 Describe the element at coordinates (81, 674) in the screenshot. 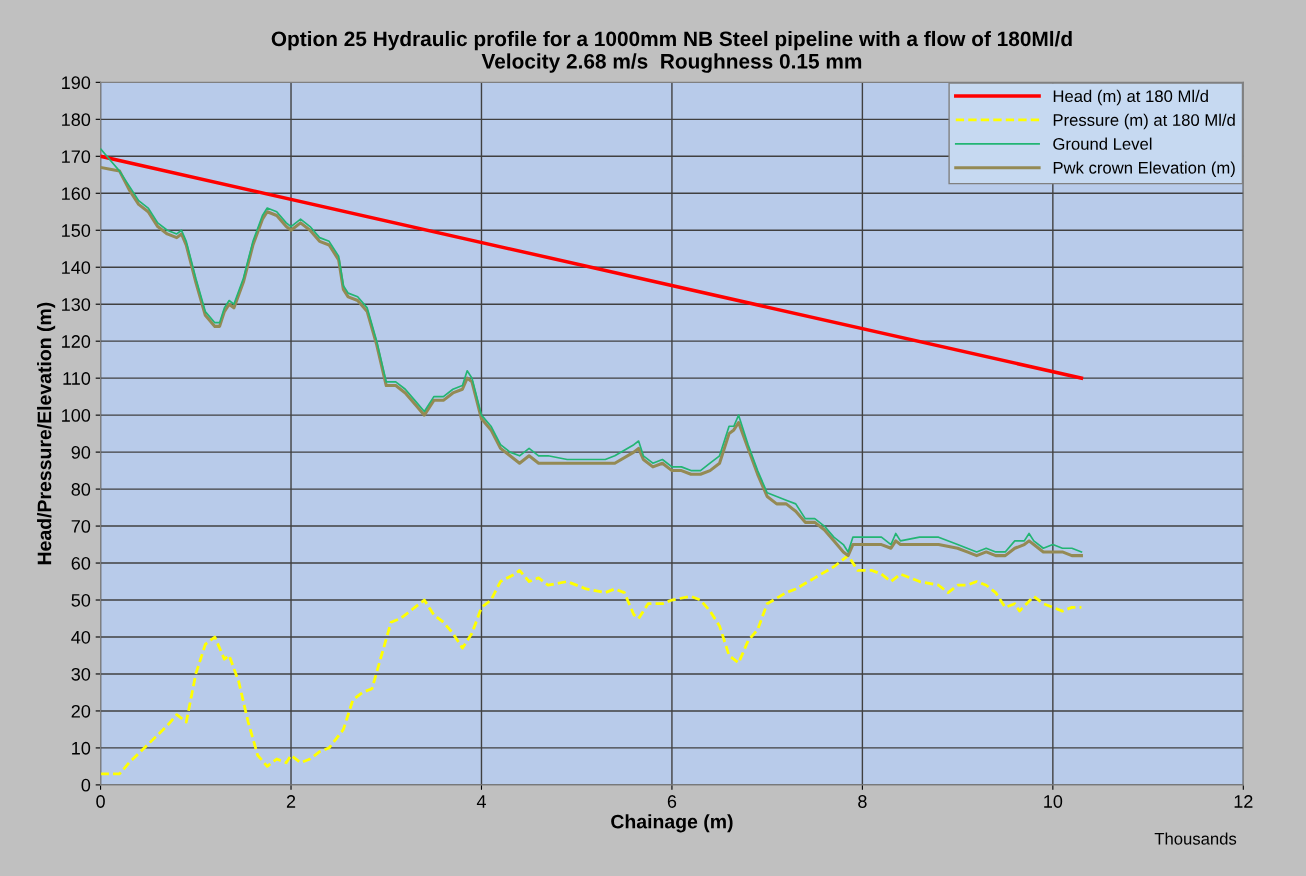

I see `y-tick-label: 30` at that location.